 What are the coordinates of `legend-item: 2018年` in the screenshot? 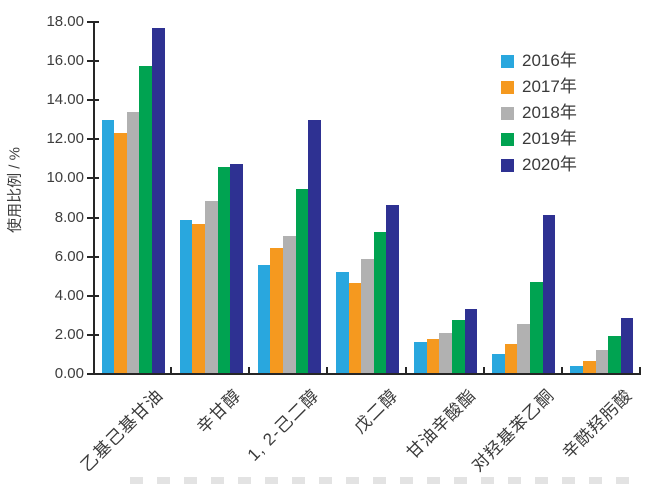 It's located at (539, 113).